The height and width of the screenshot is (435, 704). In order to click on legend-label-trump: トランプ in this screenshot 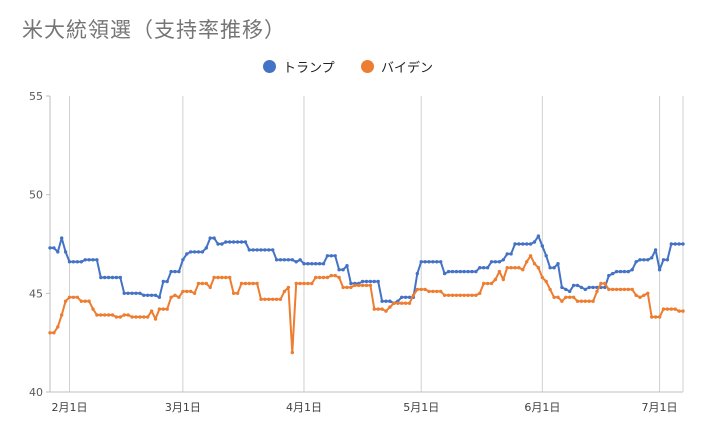, I will do `click(309, 68)`.